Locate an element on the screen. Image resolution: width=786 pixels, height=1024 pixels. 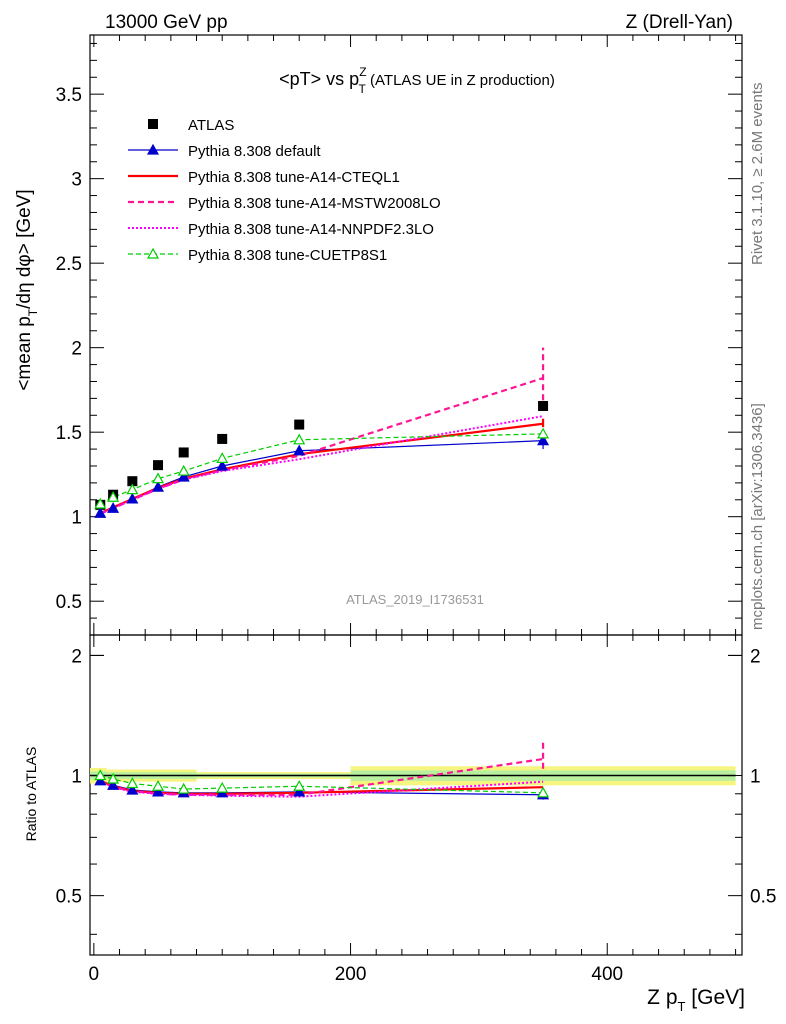
legend-marker-atlas is located at coordinates (153, 124).